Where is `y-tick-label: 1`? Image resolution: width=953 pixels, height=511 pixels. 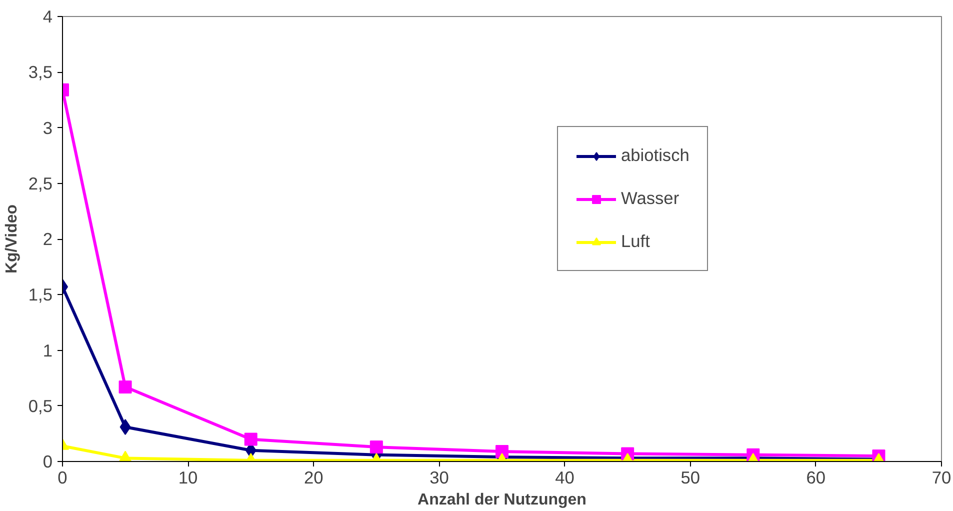
y-tick-label: 1 is located at coordinates (47, 350).